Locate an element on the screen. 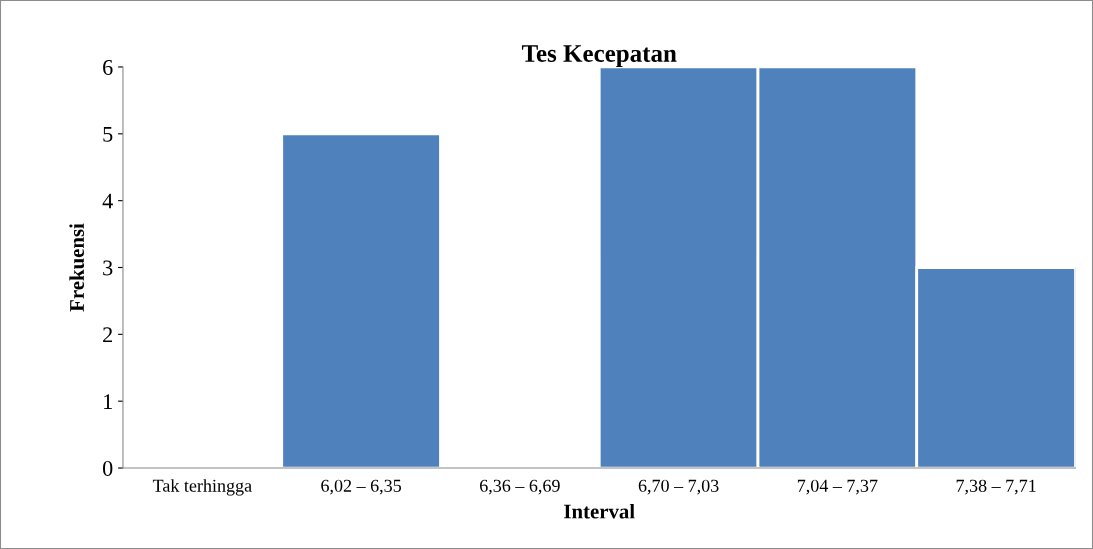 This screenshot has width=1093, height=549. y-axis-title: Frekuensi is located at coordinates (77, 267).